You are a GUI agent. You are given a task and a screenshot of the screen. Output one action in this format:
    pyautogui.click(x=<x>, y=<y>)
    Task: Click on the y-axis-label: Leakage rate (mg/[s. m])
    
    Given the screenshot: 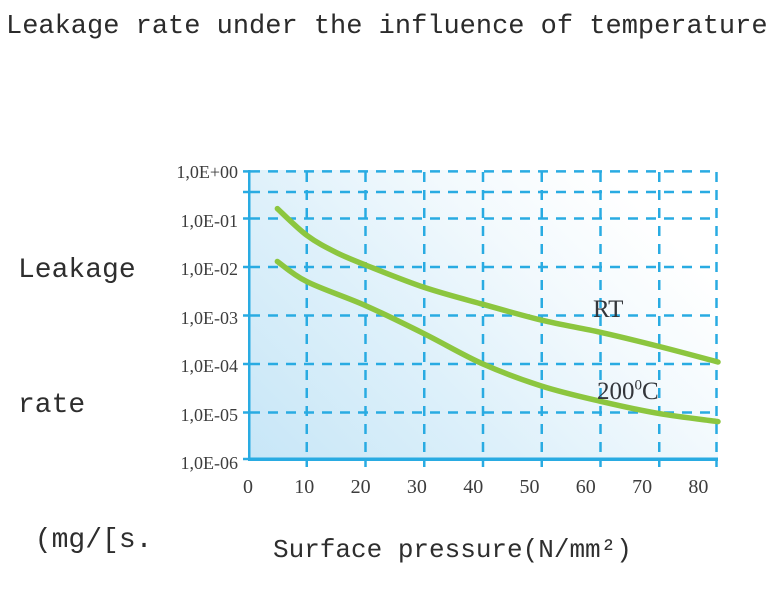 What is the action you would take?
    pyautogui.click(x=85, y=378)
    